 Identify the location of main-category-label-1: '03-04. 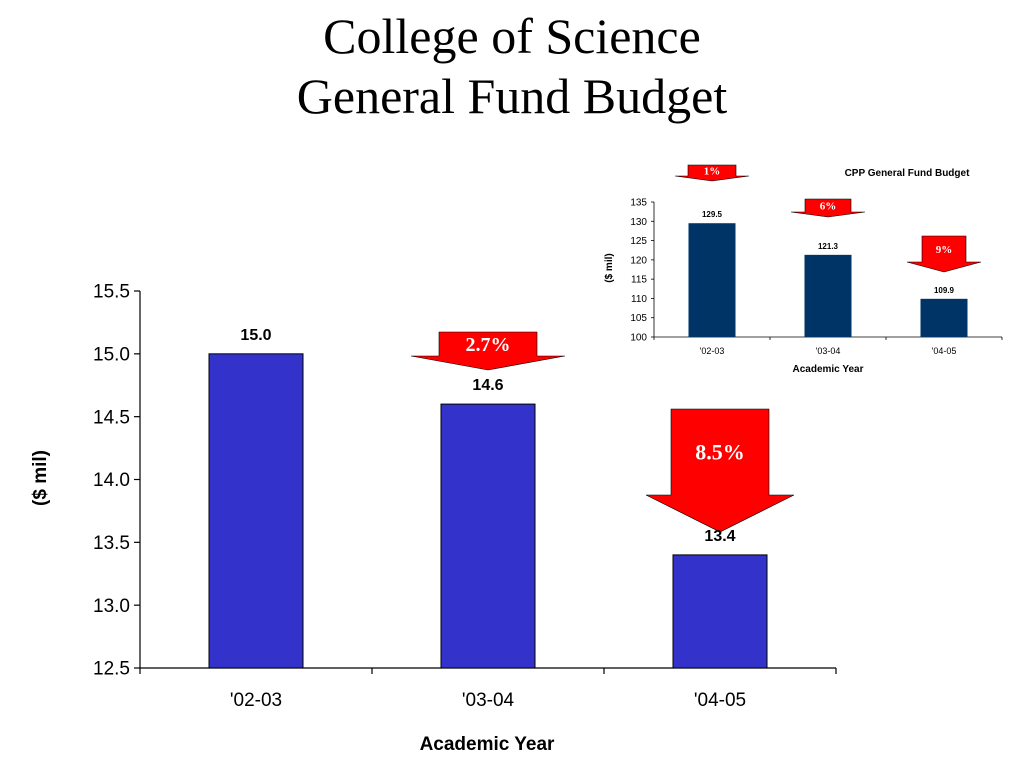
(488, 700).